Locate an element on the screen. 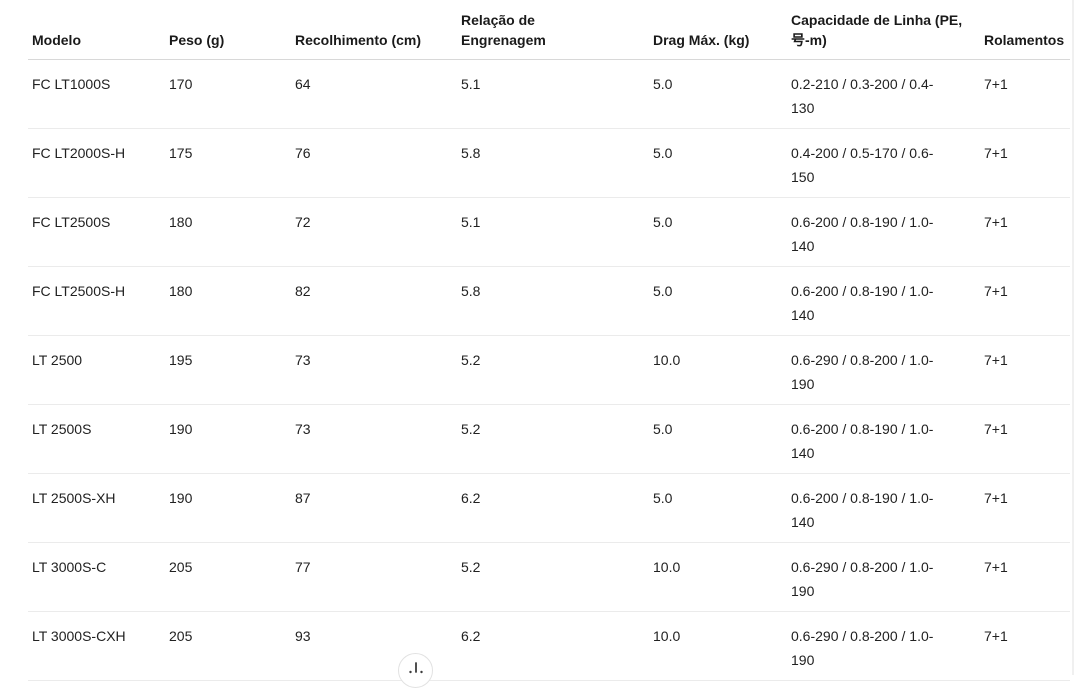 Image resolution: width=1075 pixels, height=688 pixels. download-circle-icon is located at coordinates (415, 668).